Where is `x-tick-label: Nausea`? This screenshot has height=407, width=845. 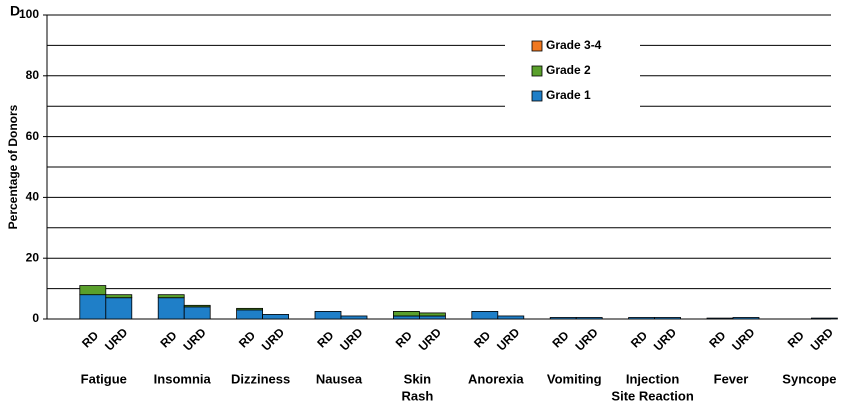
x-tick-label: Nausea is located at coordinates (339, 378).